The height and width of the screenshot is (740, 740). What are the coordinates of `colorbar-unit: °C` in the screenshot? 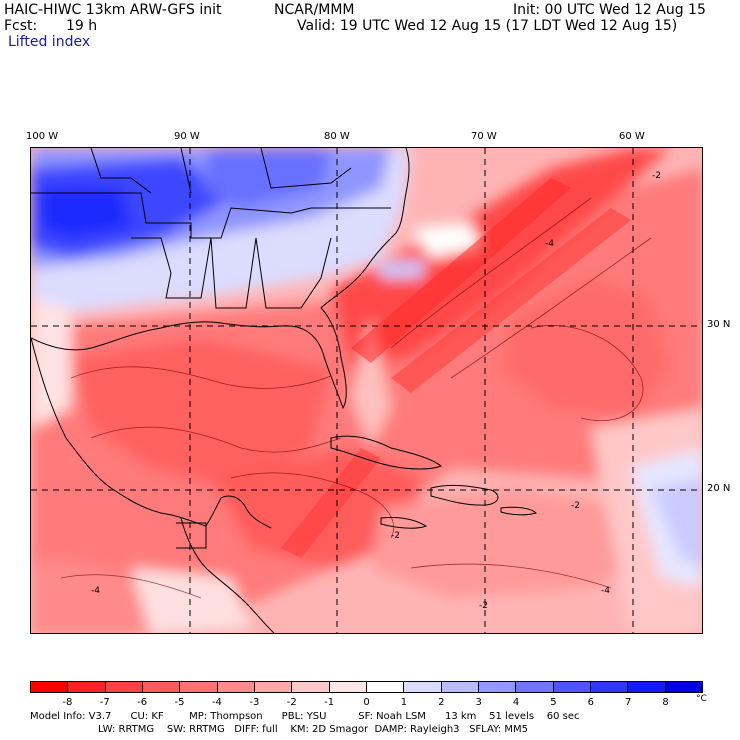 It's located at (701, 699).